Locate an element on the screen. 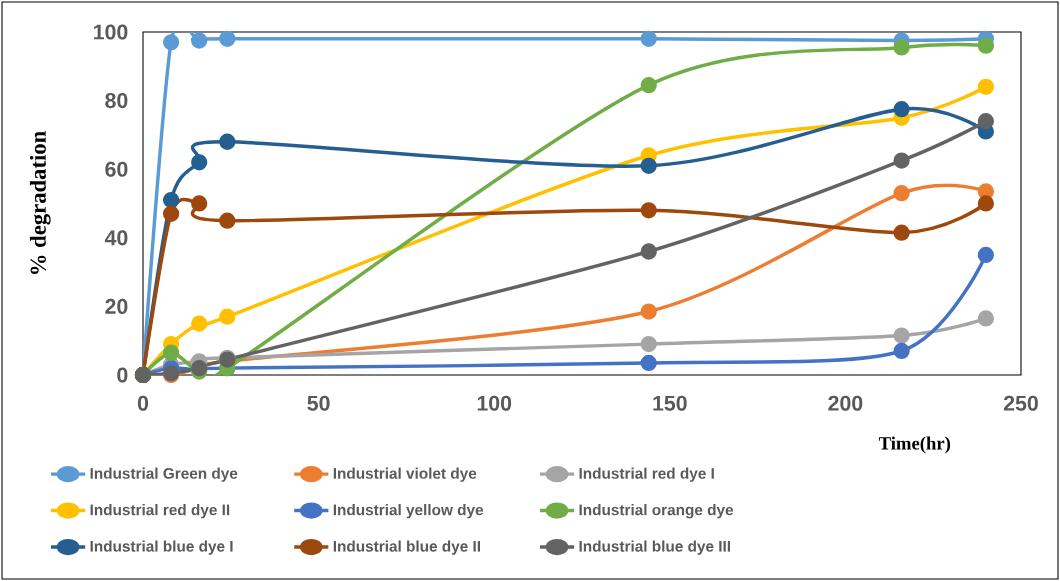 The width and height of the screenshot is (1060, 581). legend-label: Industrial violet dye is located at coordinates (405, 474).